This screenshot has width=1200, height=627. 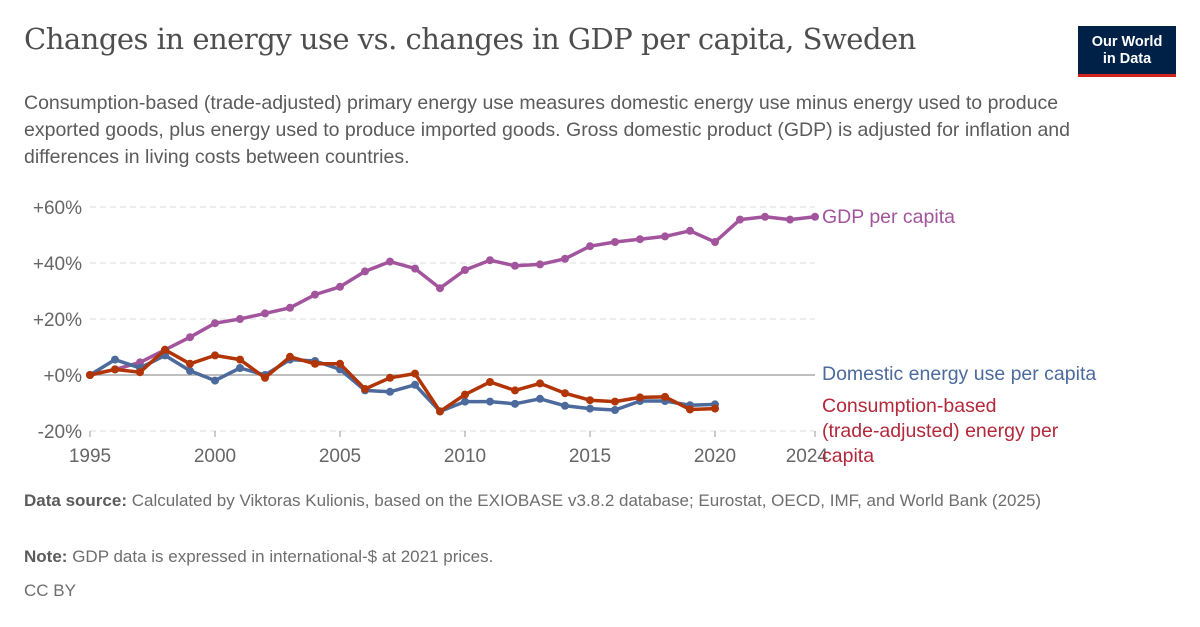 I want to click on logo-line-1: Our World, so click(x=1127, y=42).